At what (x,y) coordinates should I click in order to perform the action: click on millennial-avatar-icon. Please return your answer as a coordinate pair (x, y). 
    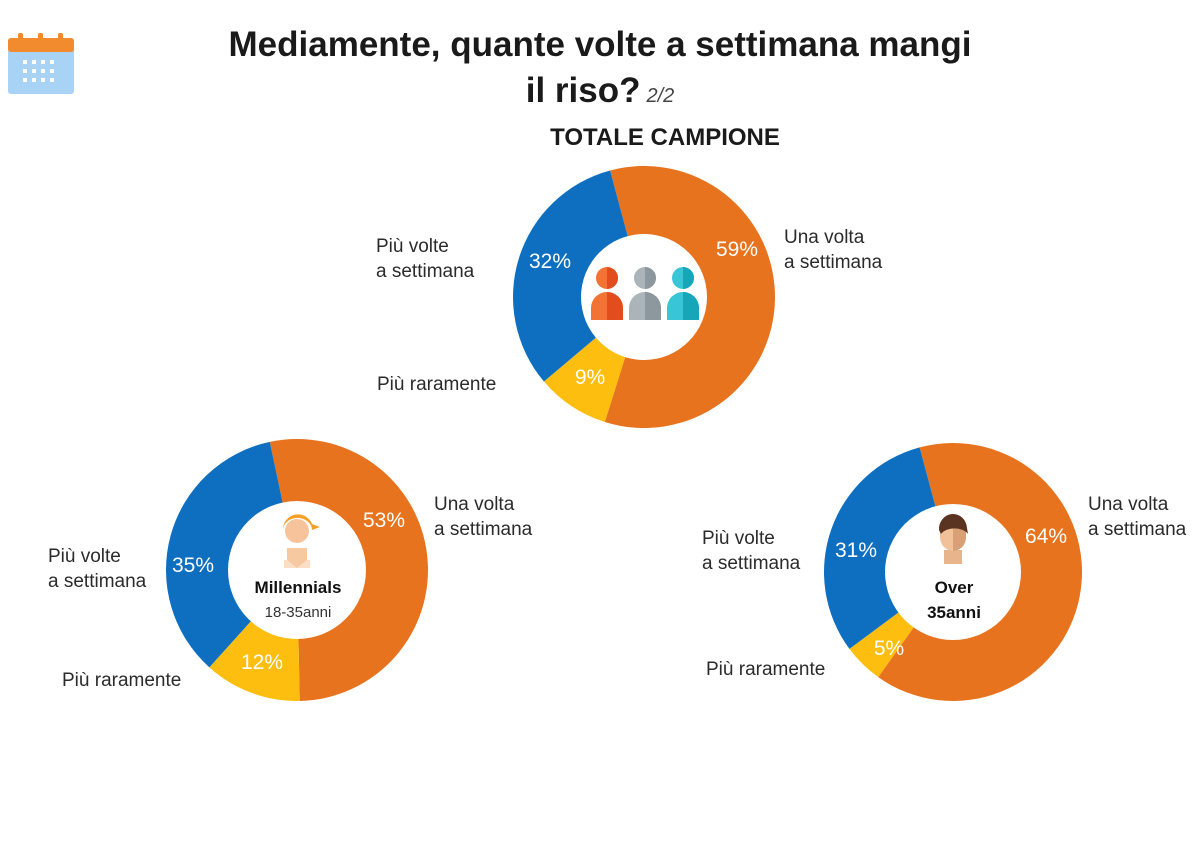
    Looking at the image, I should click on (301, 541).